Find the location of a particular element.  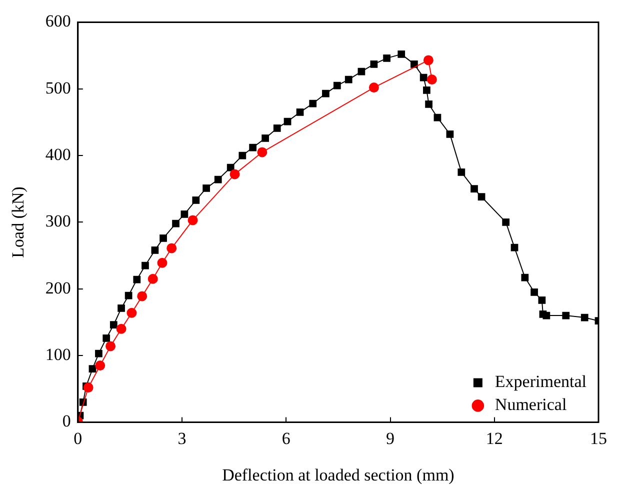

y-tick-label: 400 is located at coordinates (58, 154).